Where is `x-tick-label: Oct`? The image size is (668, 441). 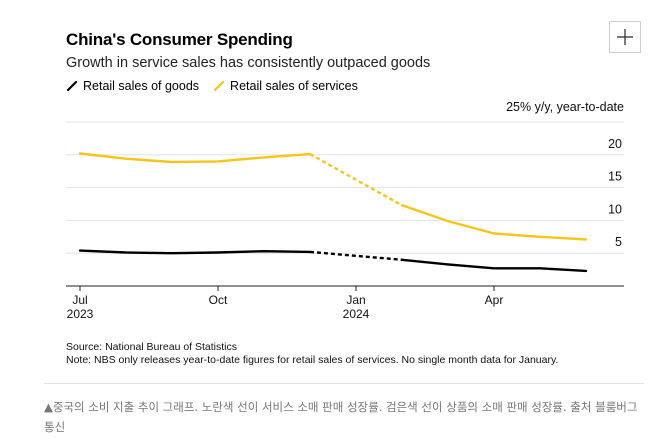
x-tick-label: Oct is located at coordinates (218, 300).